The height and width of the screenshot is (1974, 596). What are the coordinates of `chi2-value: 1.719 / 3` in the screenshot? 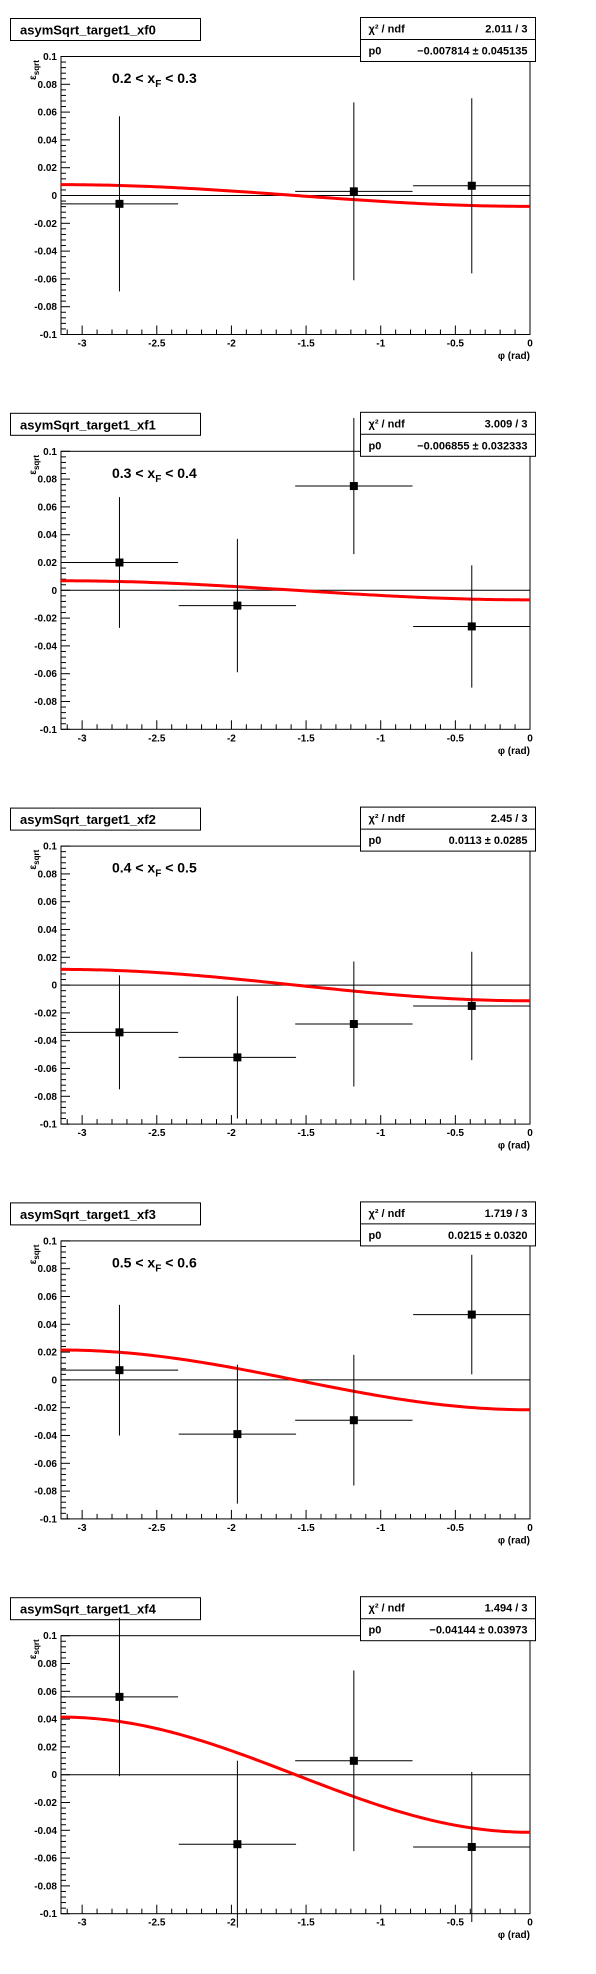 It's located at (506, 1214).